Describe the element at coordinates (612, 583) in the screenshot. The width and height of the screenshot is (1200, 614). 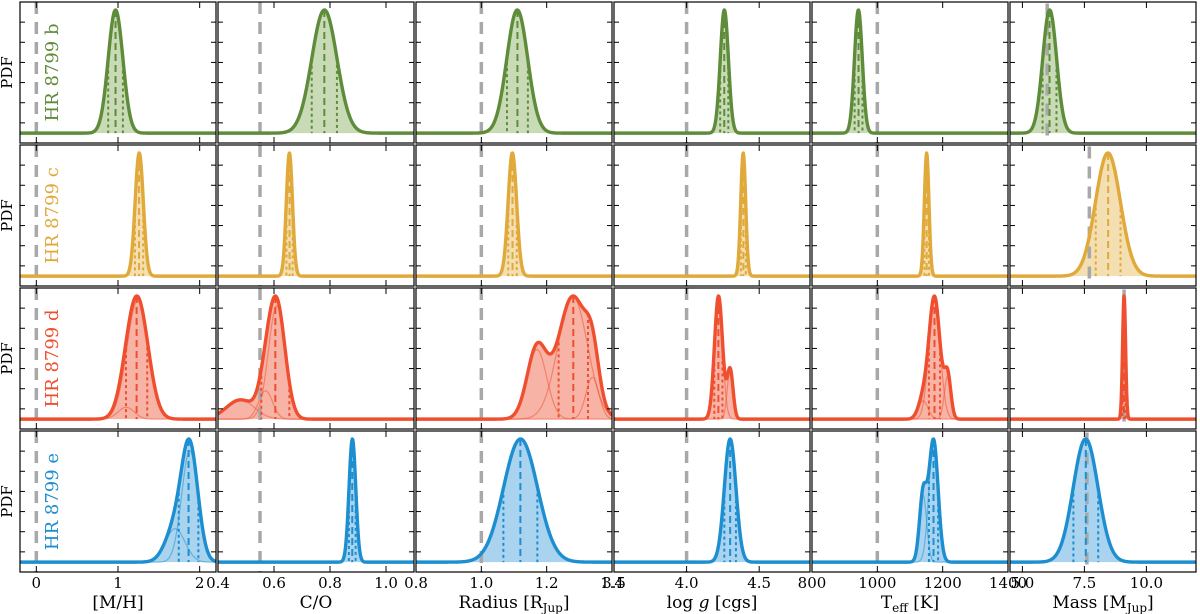
I see `x-tick-label: 1.4` at that location.